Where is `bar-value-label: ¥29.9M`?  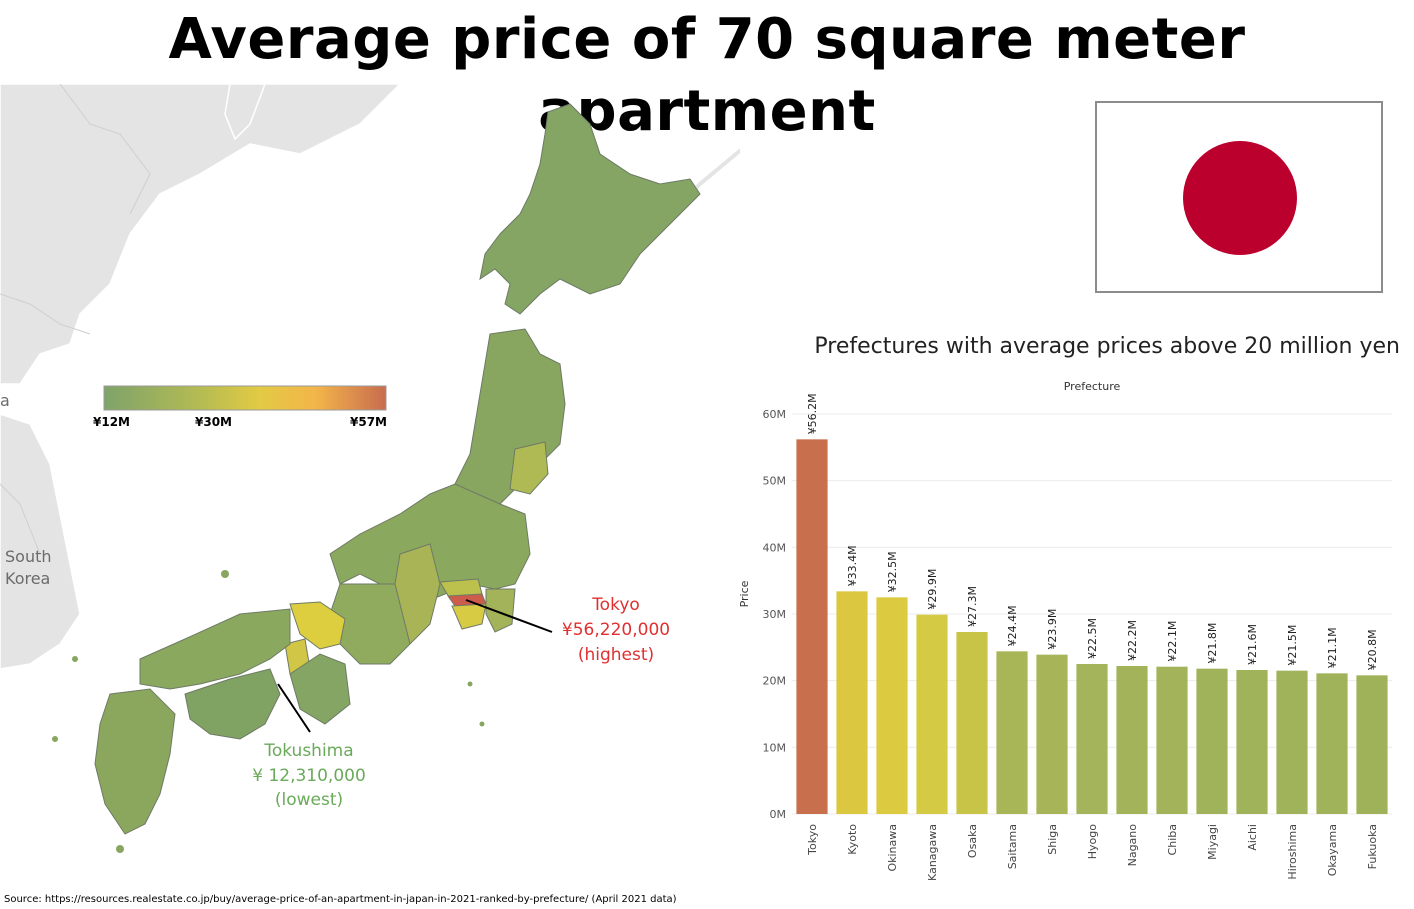
bar-value-label: ¥29.9M is located at coordinates (932, 589).